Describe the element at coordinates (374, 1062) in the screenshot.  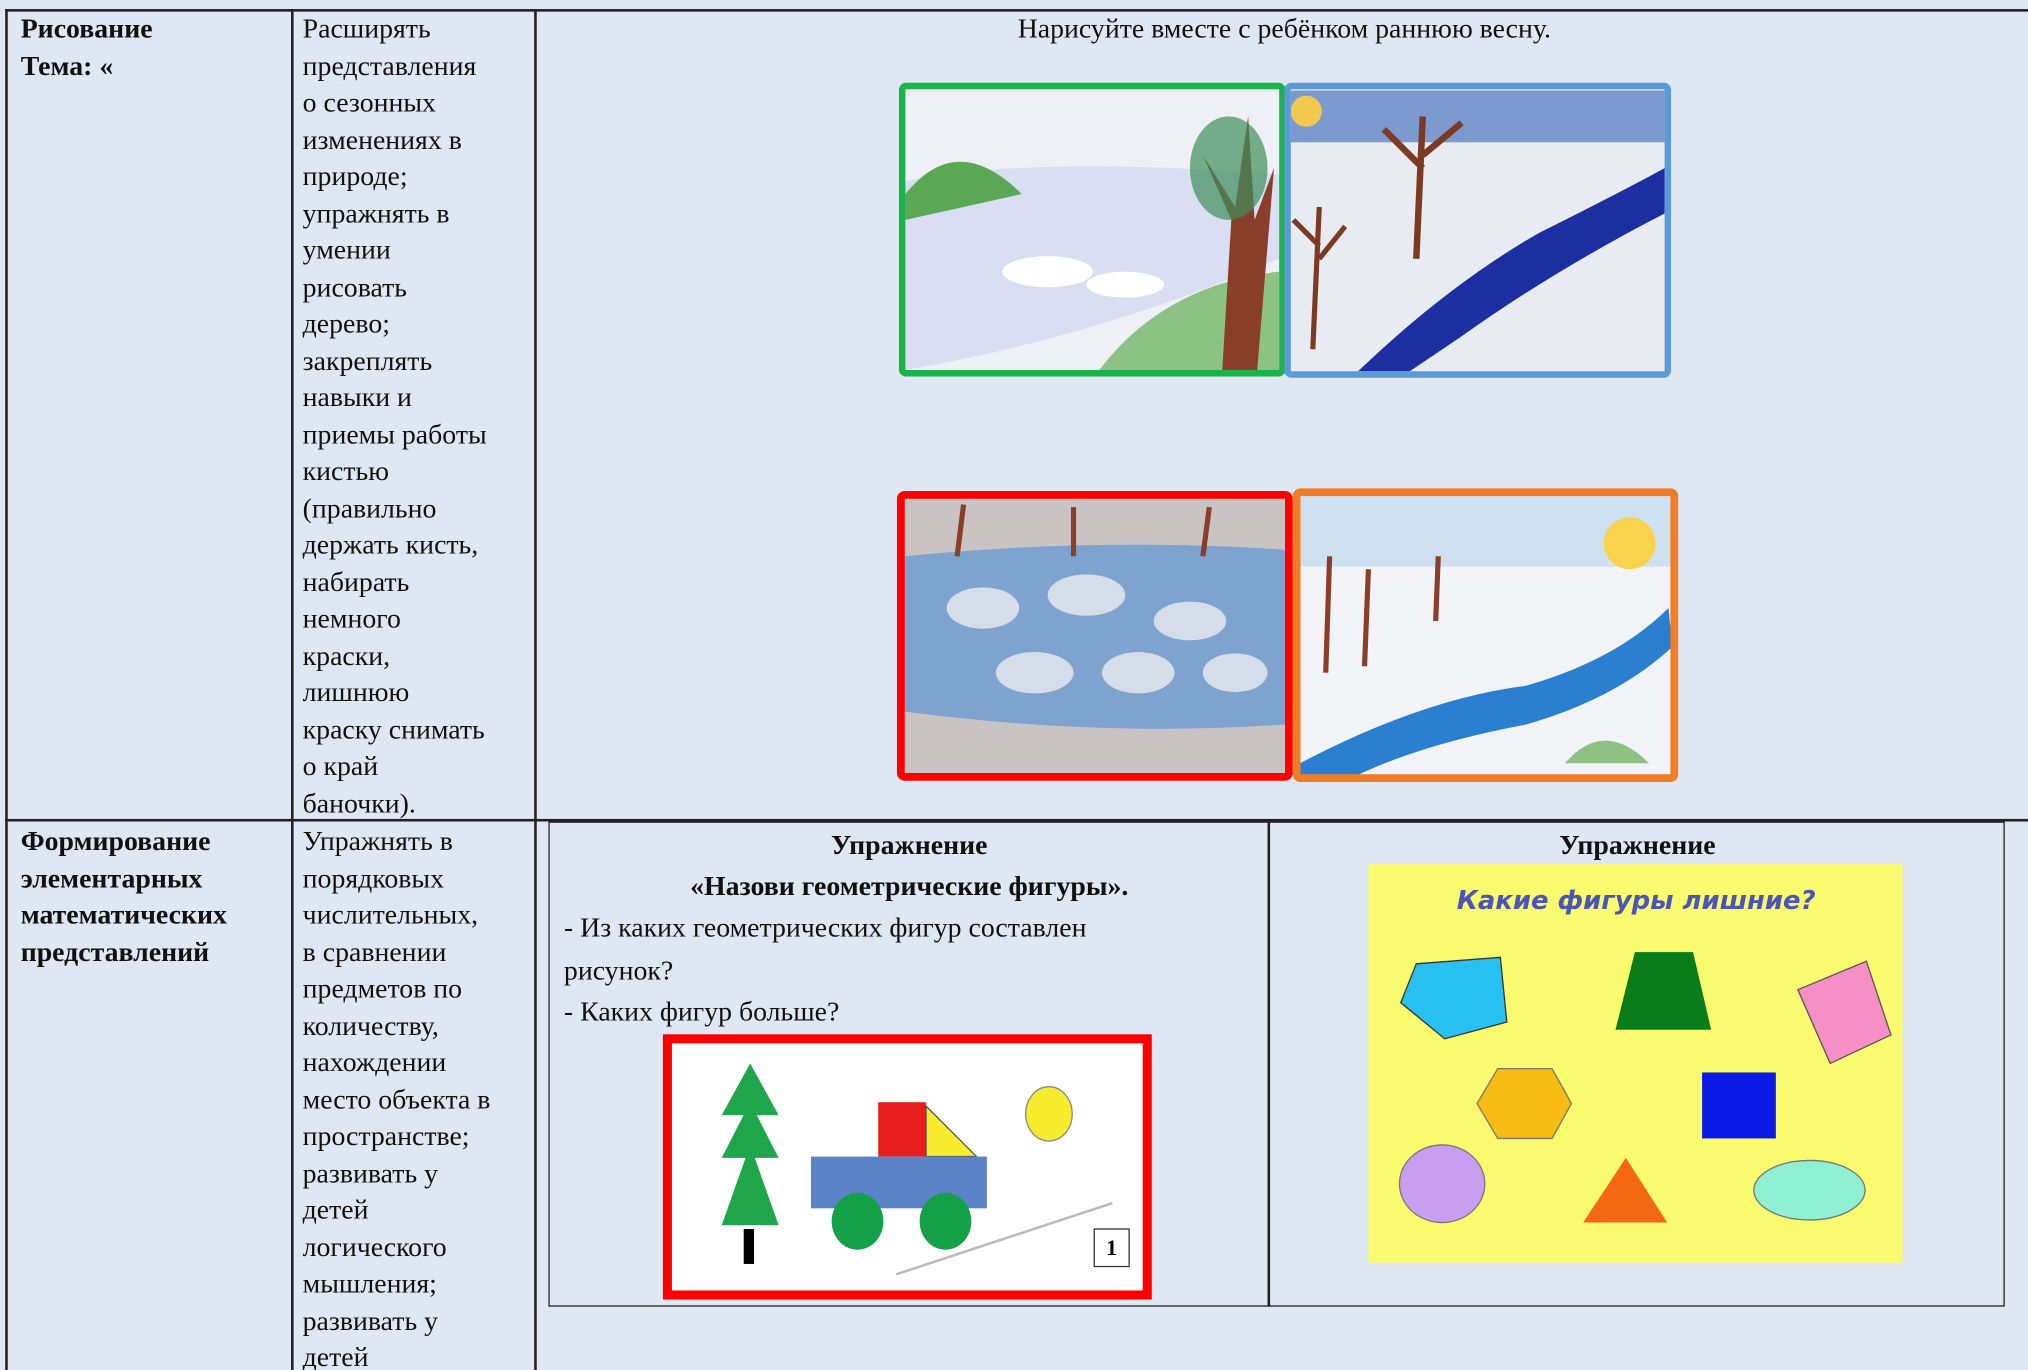
I see `goal-line: нахождении` at that location.